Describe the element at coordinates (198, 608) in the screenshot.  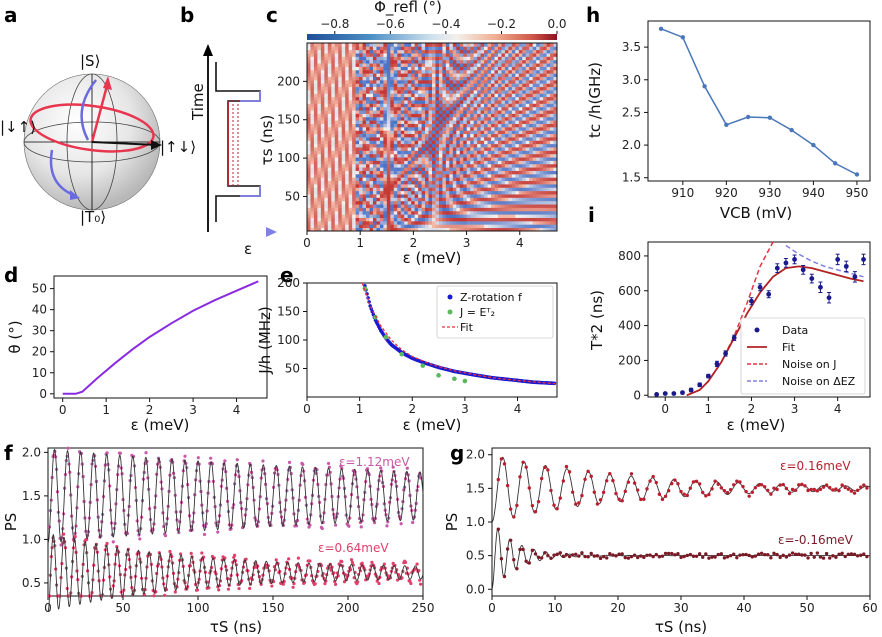
I see `x-tick-label: 100` at that location.